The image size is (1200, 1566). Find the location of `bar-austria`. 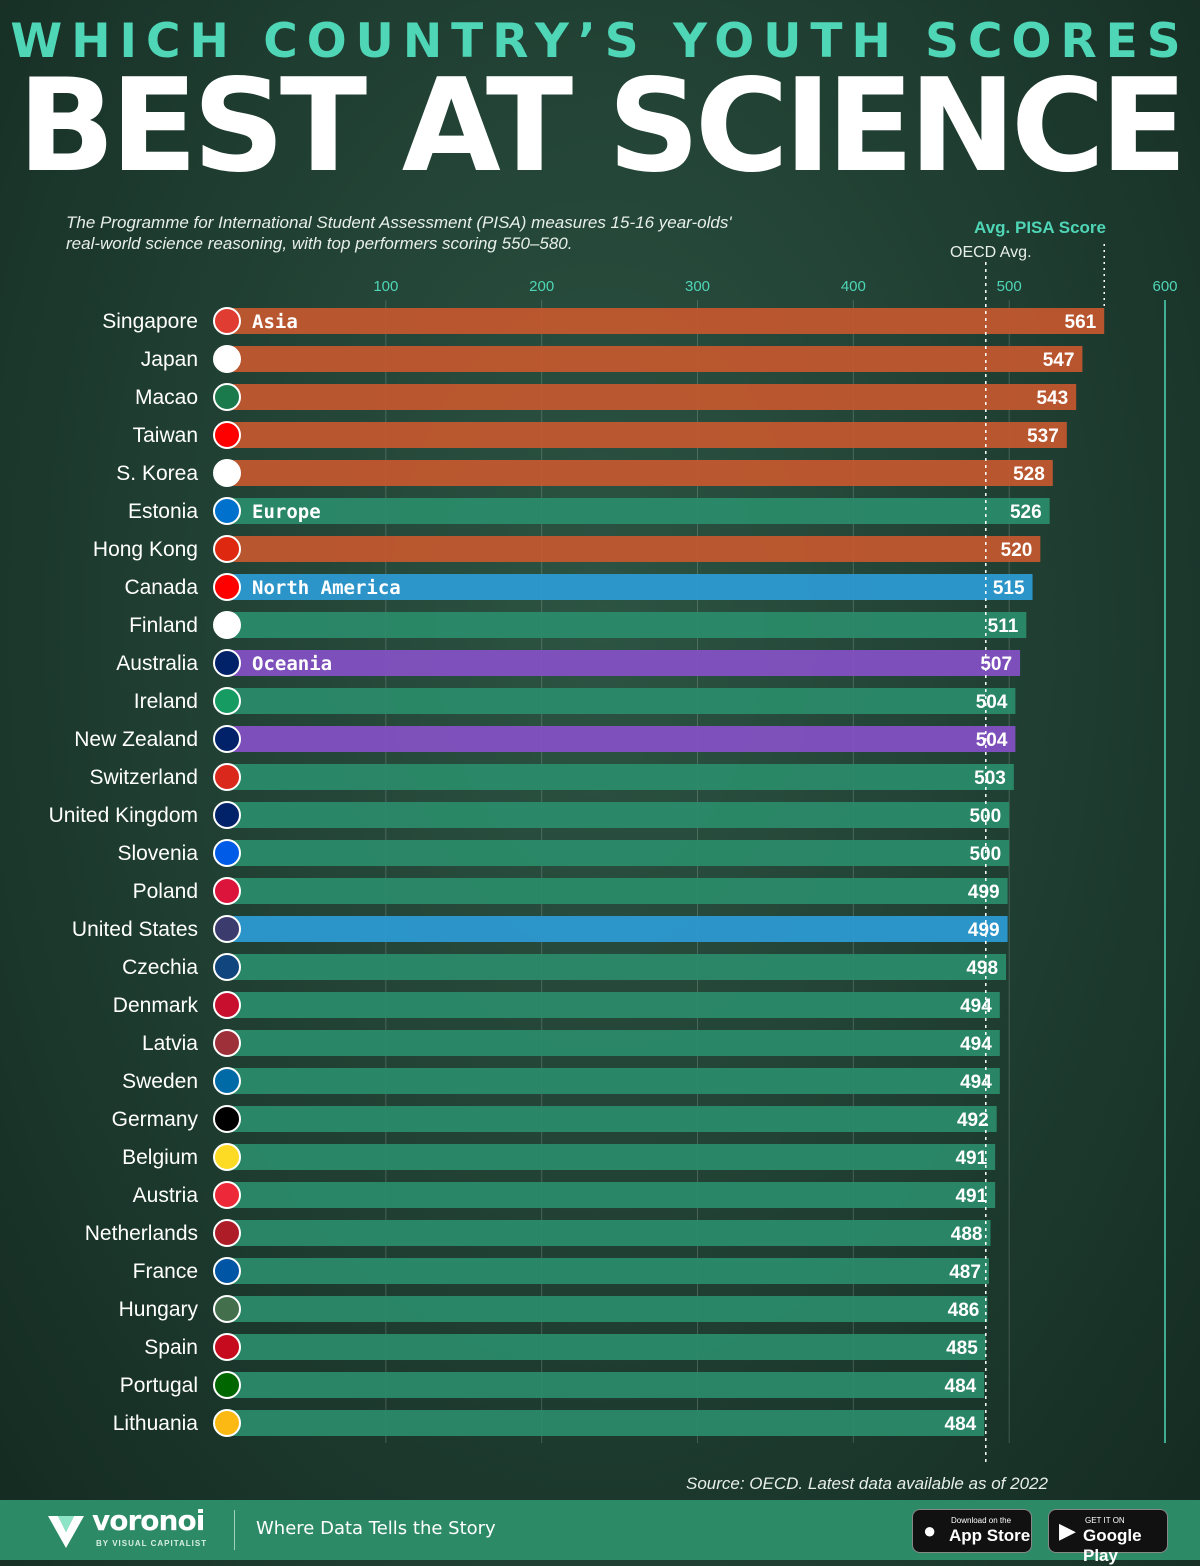

bar-austria is located at coordinates (613, 1195).